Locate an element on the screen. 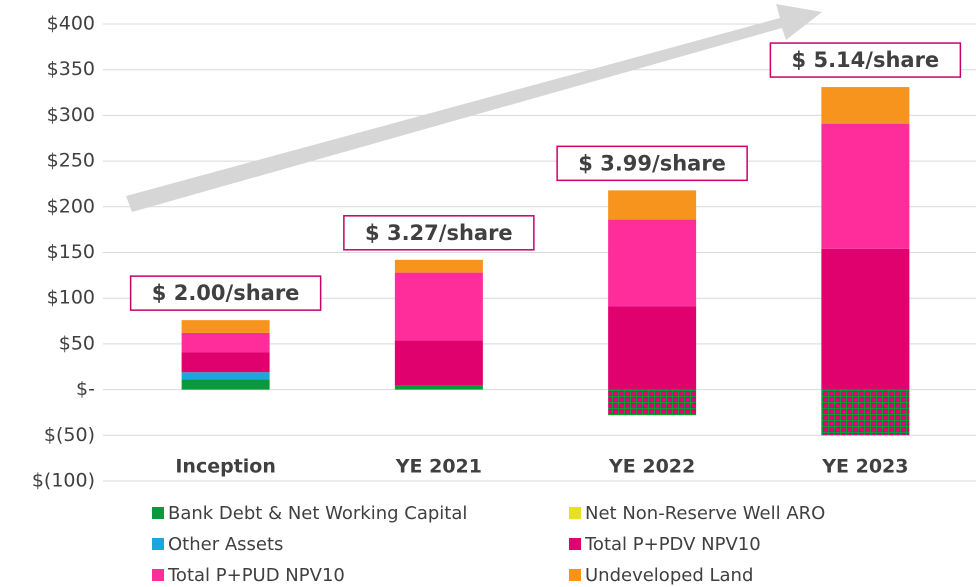 Image resolution: width=976 pixels, height=587 pixels. y-tick-label: $50 is located at coordinates (77, 343).